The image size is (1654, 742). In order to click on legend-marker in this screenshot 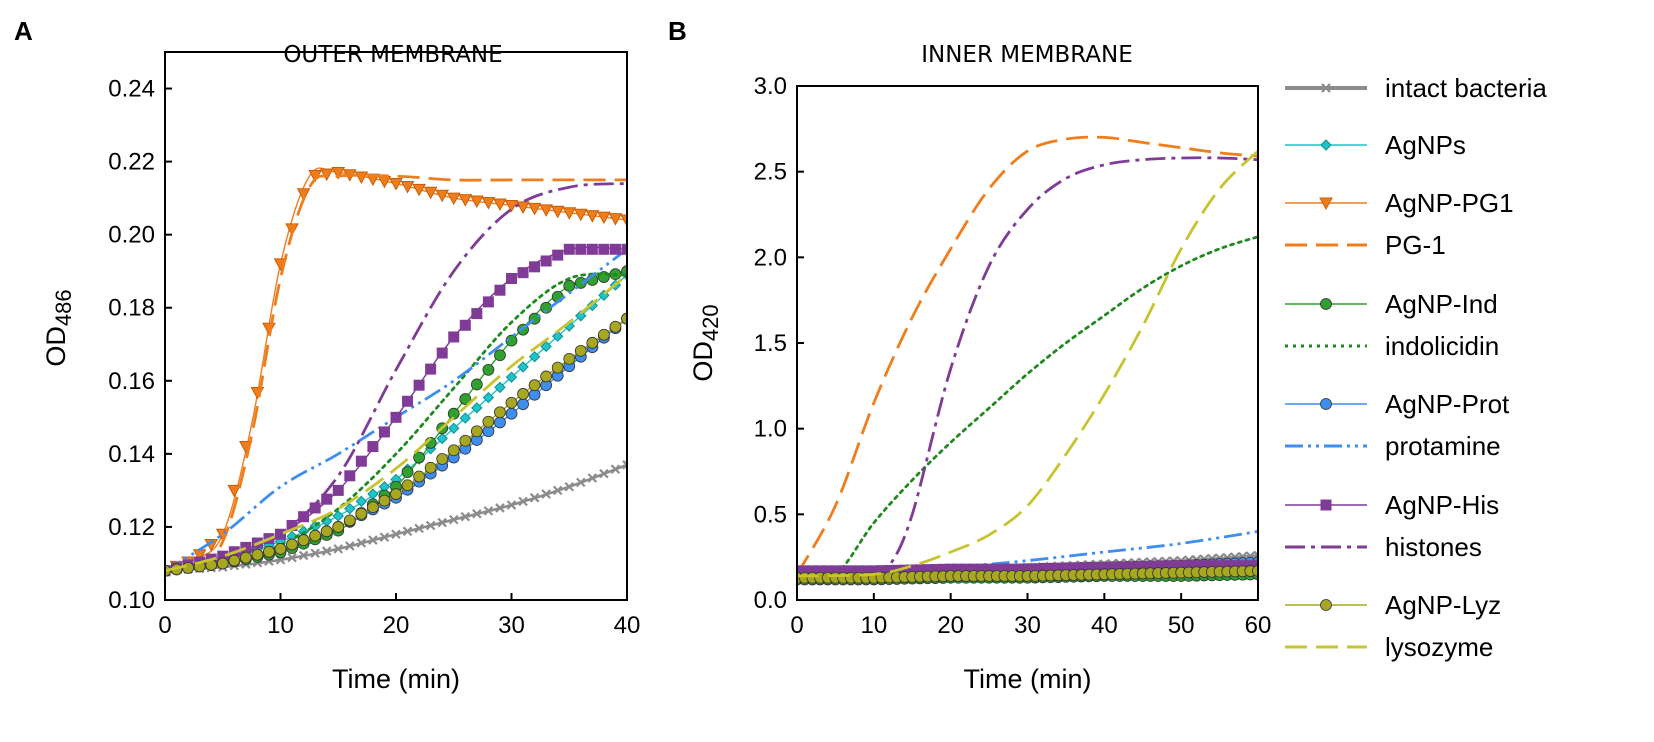, I will do `click(1326, 145)`.